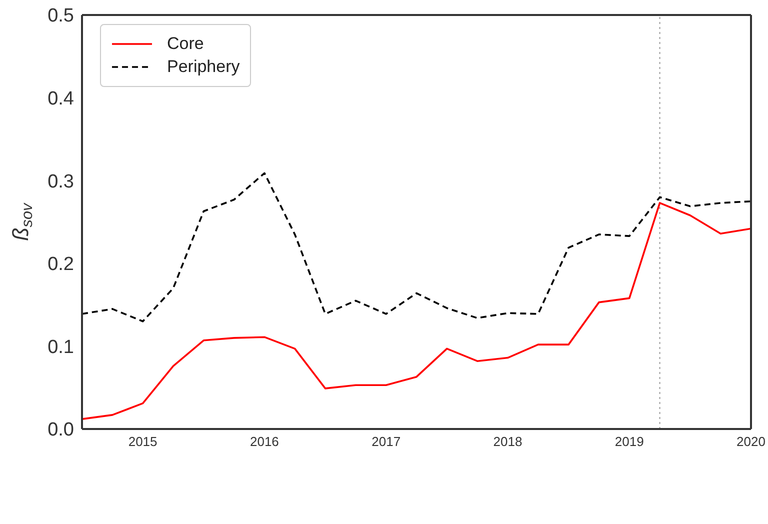 This screenshot has width=768, height=524. What do you see at coordinates (264, 442) in the screenshot?
I see `x-tick-label: 2016` at bounding box center [264, 442].